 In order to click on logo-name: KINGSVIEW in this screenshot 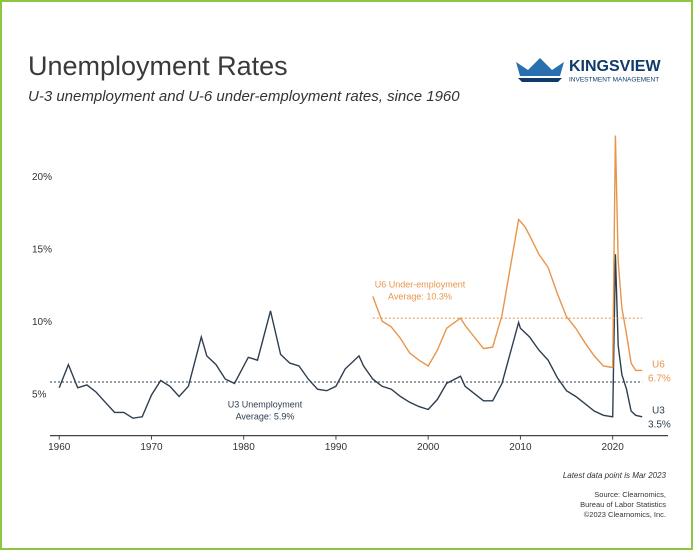, I will do `click(615, 66)`.